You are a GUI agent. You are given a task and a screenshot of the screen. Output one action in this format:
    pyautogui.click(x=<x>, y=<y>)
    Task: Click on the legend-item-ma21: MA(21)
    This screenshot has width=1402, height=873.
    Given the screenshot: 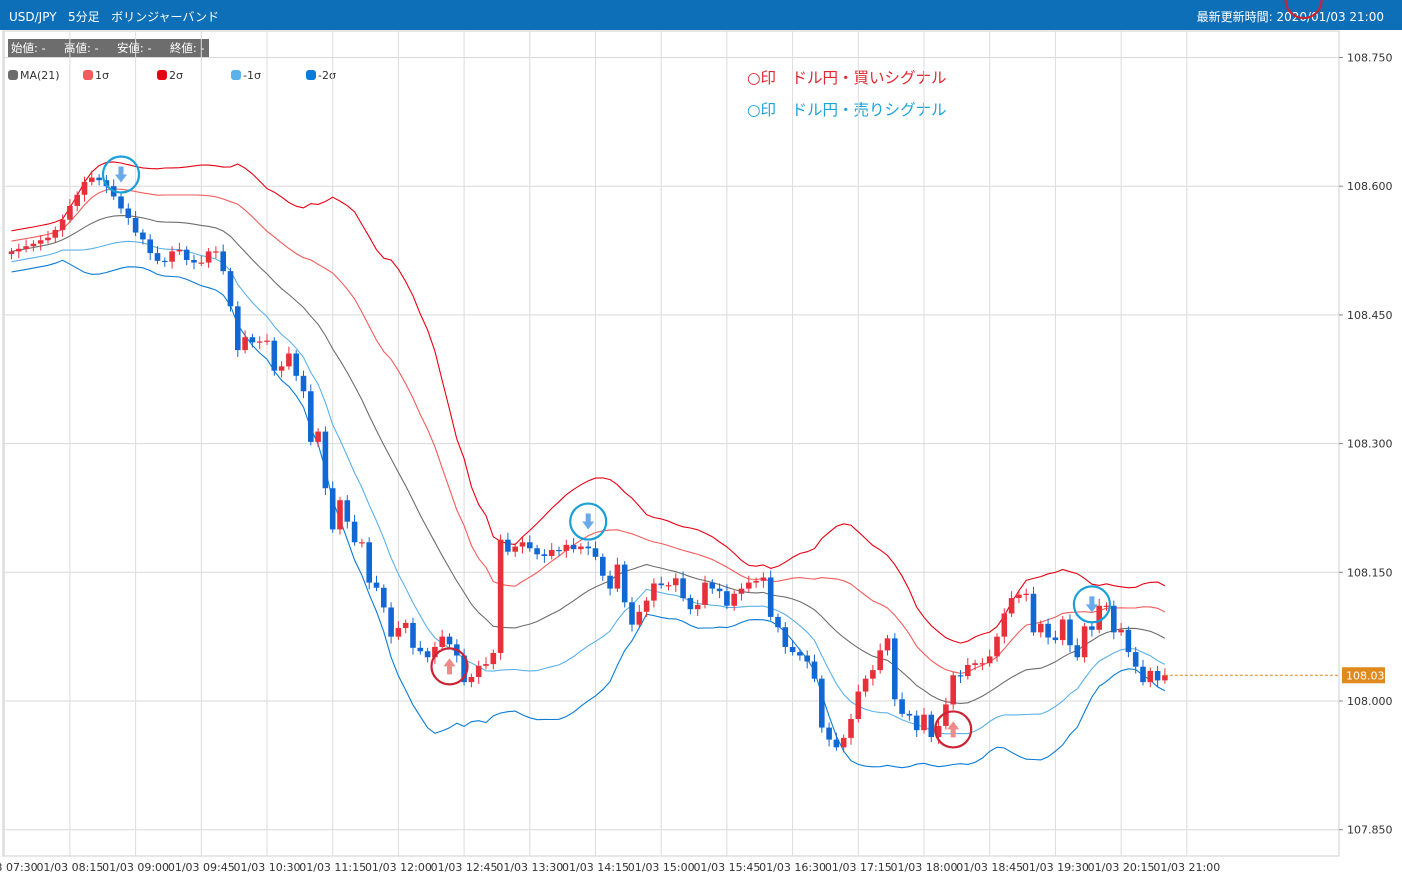 What is the action you would take?
    pyautogui.click(x=34, y=75)
    